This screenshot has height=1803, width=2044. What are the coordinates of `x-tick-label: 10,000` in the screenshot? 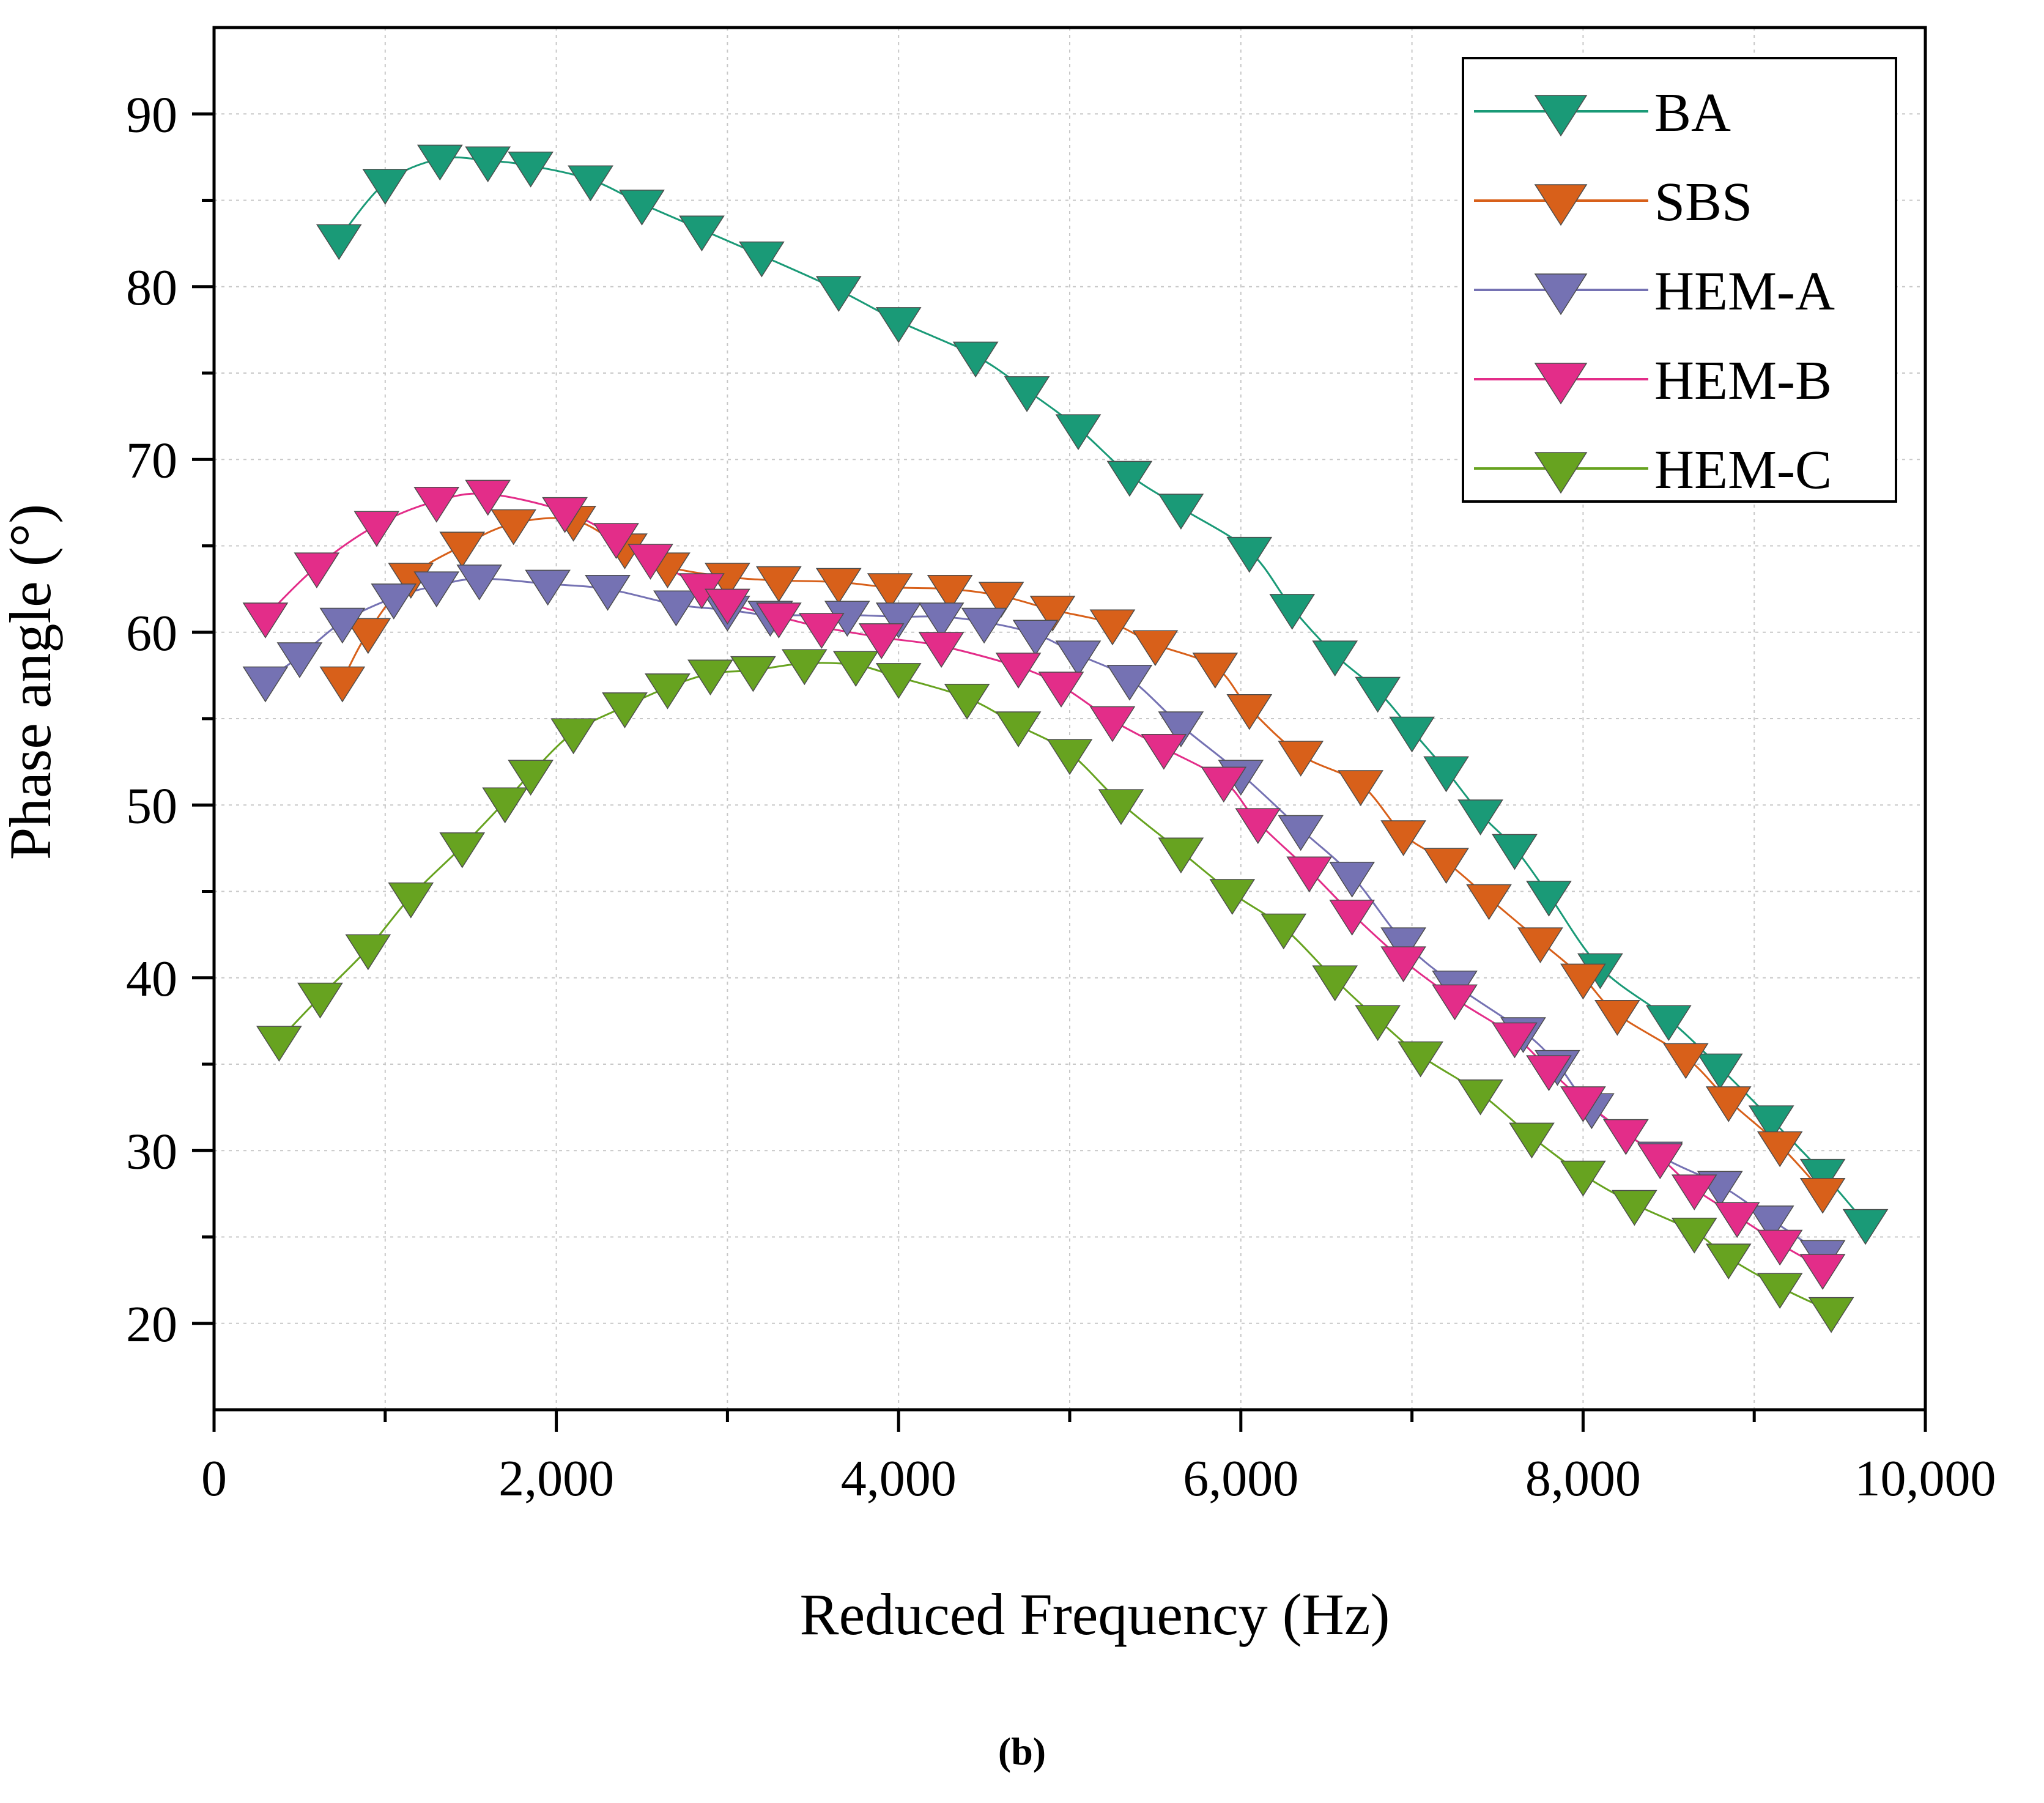 It's located at (1925, 1478).